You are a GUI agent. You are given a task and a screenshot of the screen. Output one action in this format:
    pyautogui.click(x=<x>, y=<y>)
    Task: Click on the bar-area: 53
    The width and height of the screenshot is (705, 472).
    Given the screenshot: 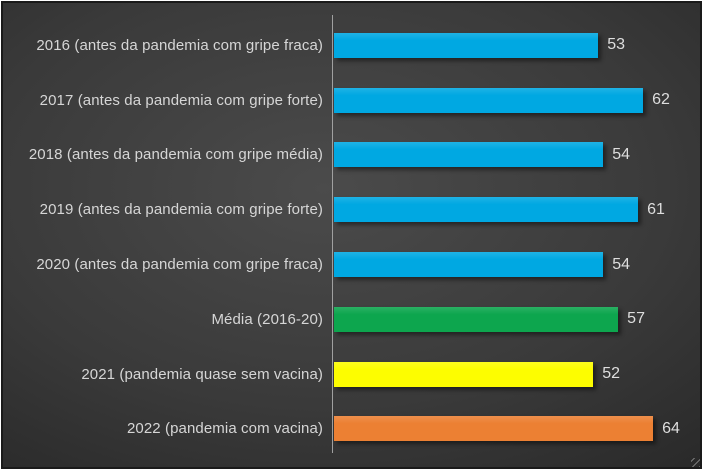 What is the action you would take?
    pyautogui.click(x=509, y=45)
    